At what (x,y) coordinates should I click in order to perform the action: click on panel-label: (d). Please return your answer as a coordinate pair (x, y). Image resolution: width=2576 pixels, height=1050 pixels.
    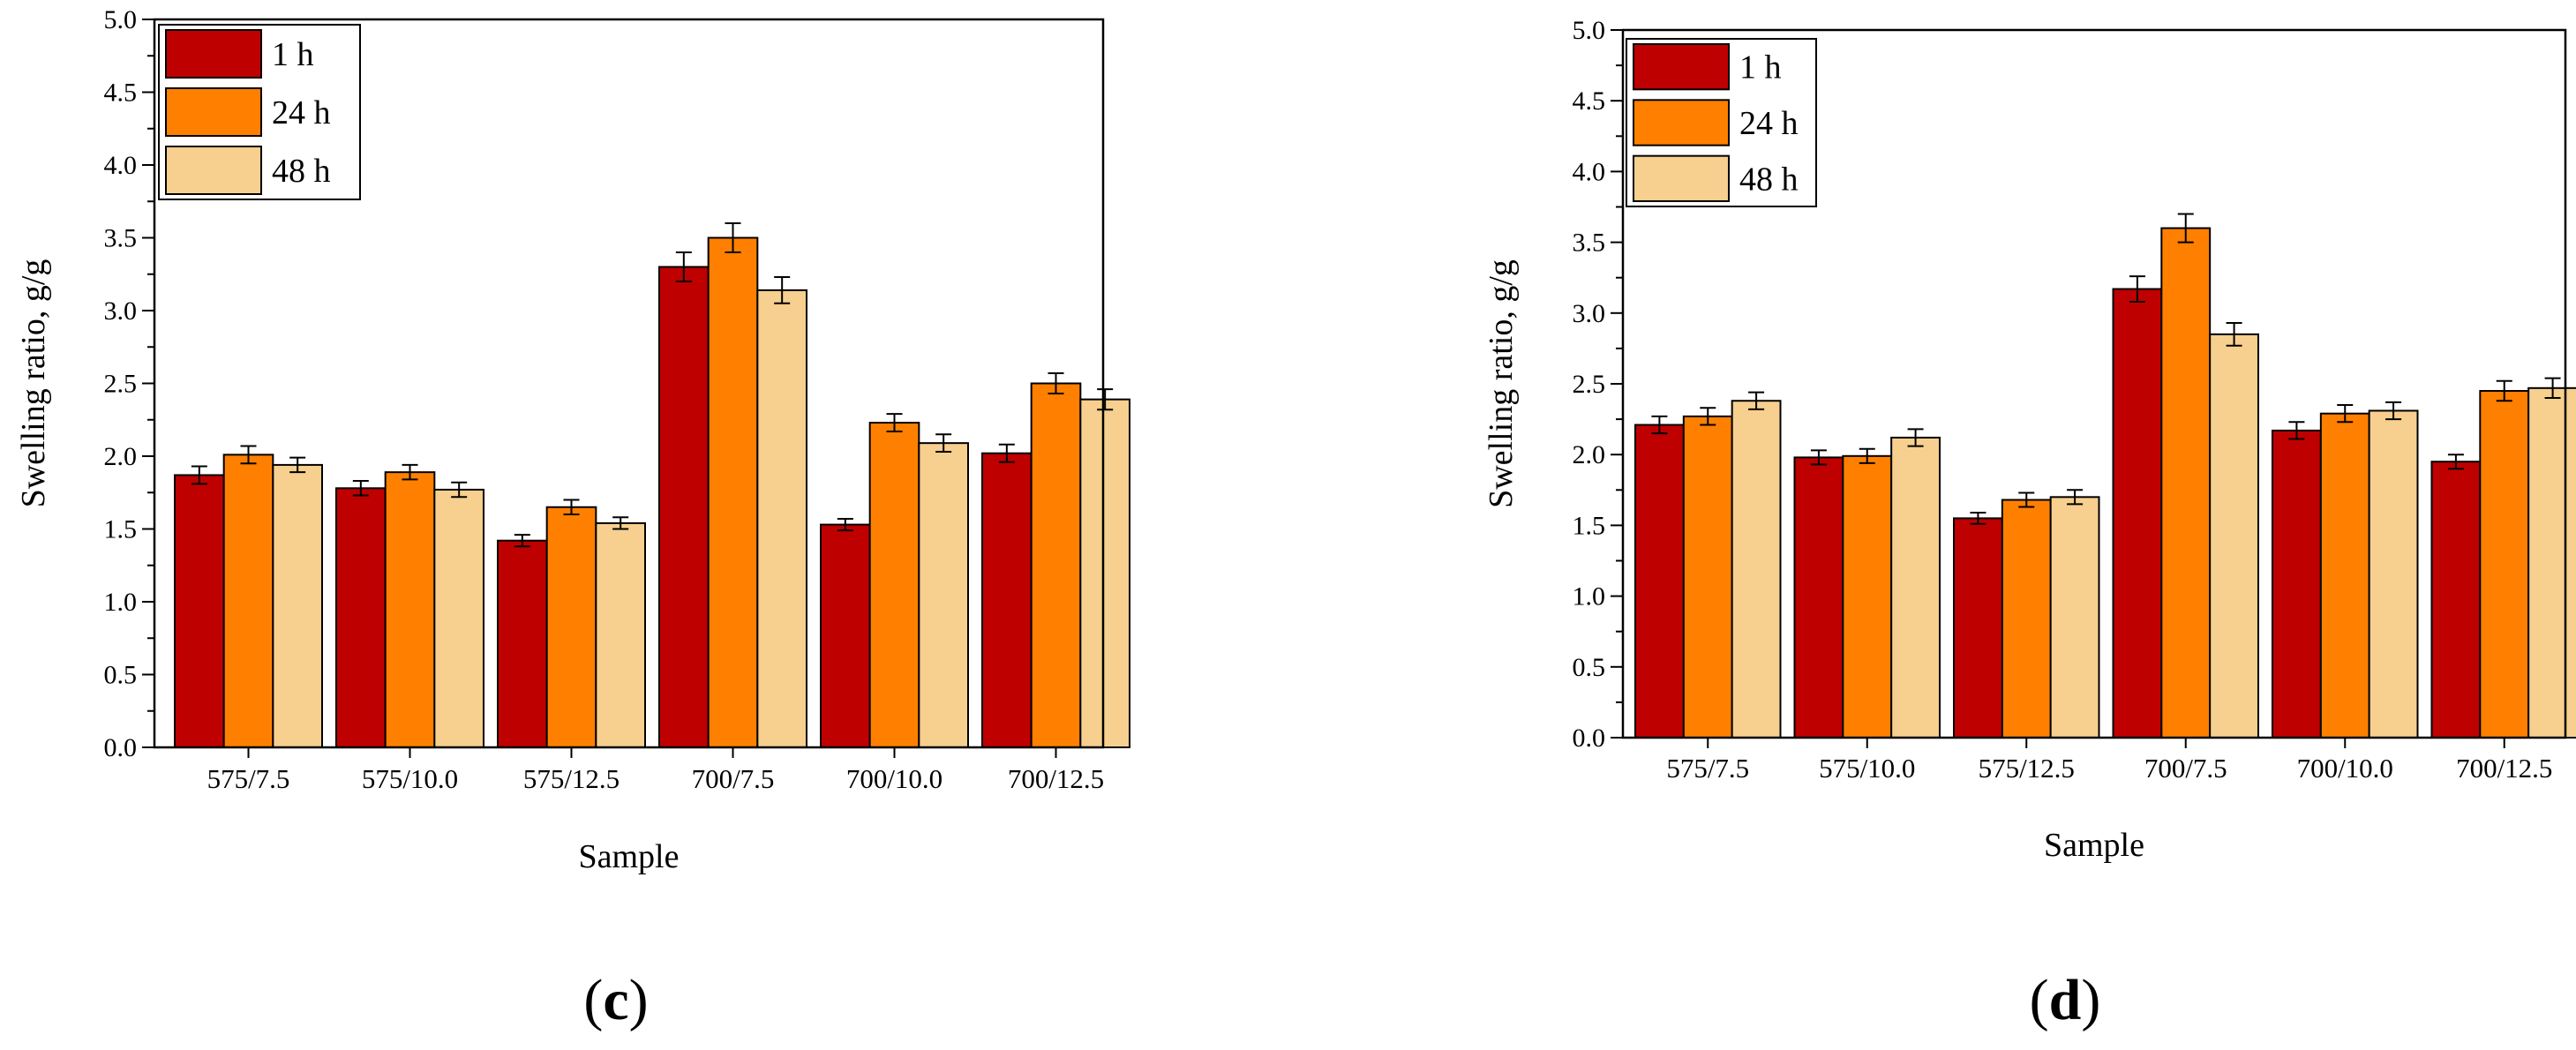
    Looking at the image, I should click on (2065, 1000).